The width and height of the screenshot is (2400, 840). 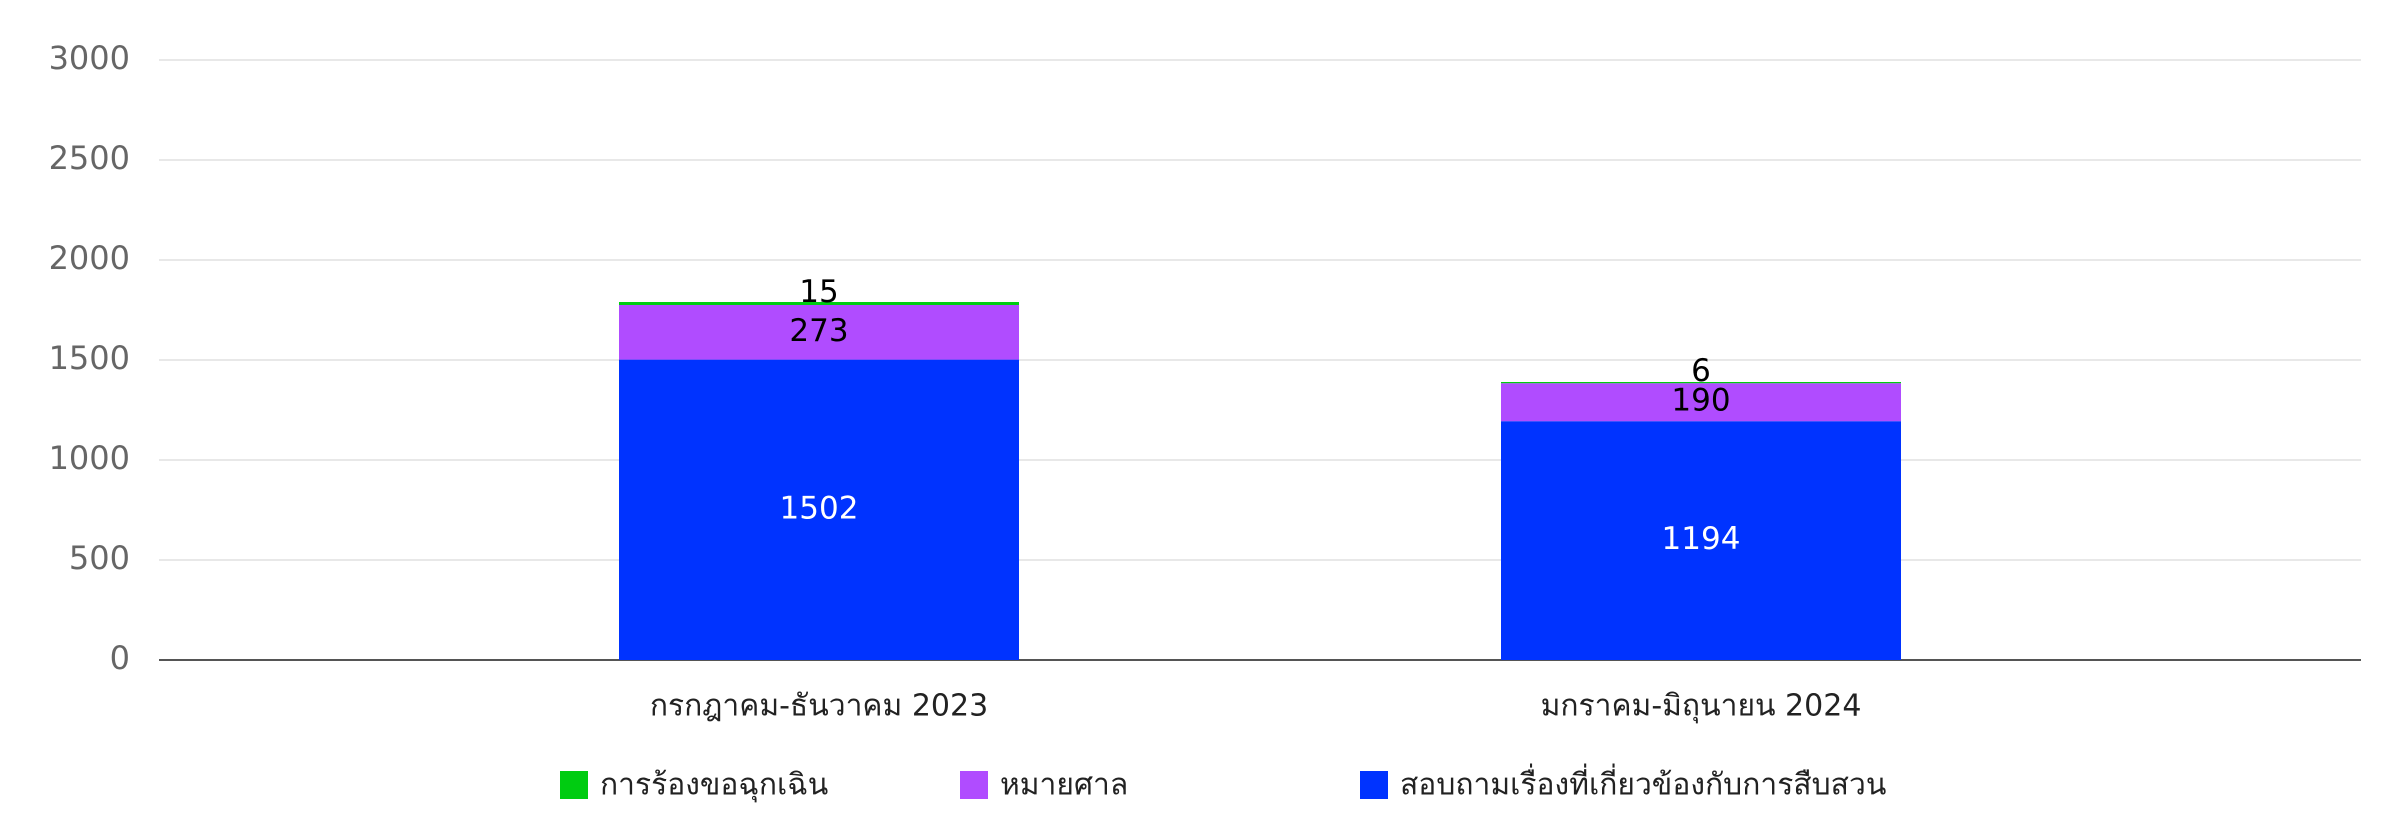 What do you see at coordinates (714, 786) in the screenshot?
I see `legend-label: การร้องขอฉุกเฉิน` at bounding box center [714, 786].